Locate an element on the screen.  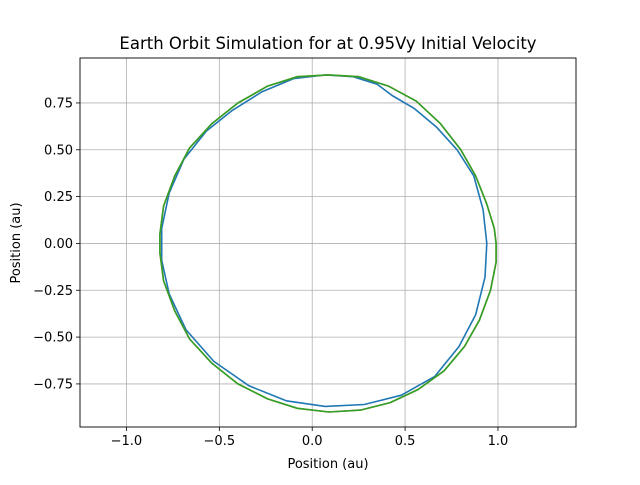
x-tick-label: 0.5 is located at coordinates (405, 441).